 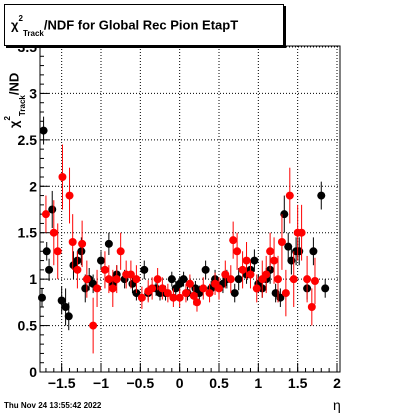 What do you see at coordinates (33, 279) in the screenshot?
I see `y-tick-label: 1` at bounding box center [33, 279].